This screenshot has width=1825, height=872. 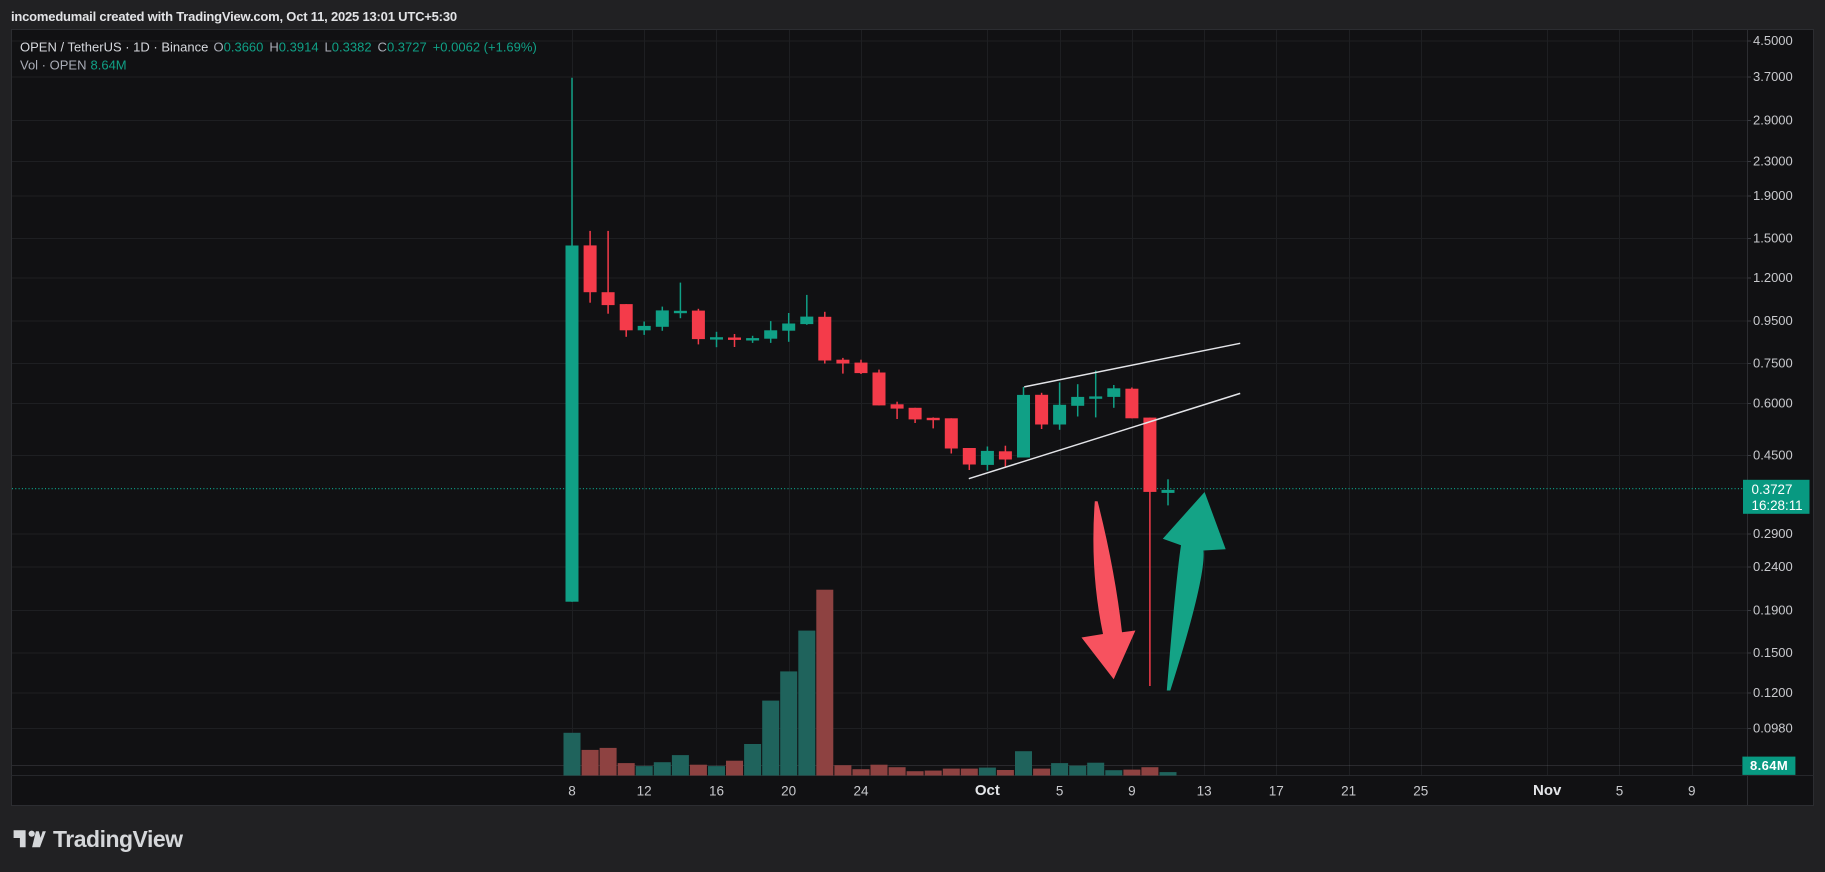 I want to click on svg-text: 2.9000, so click(x=1773, y=120).